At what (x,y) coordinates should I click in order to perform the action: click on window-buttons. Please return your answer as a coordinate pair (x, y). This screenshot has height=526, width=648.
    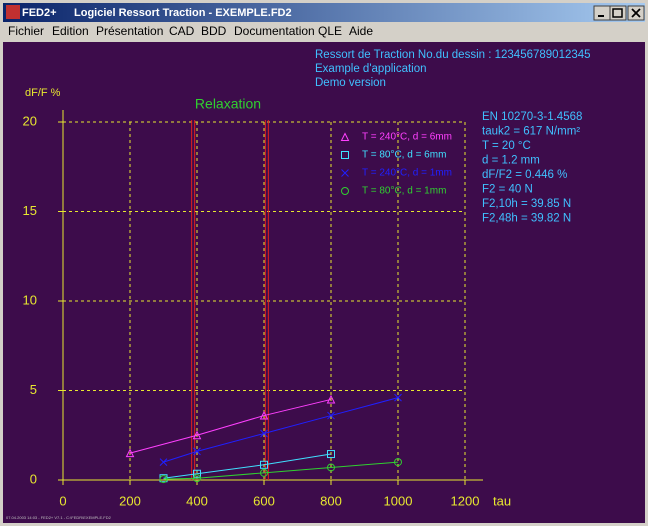
    Looking at the image, I should click on (619, 13).